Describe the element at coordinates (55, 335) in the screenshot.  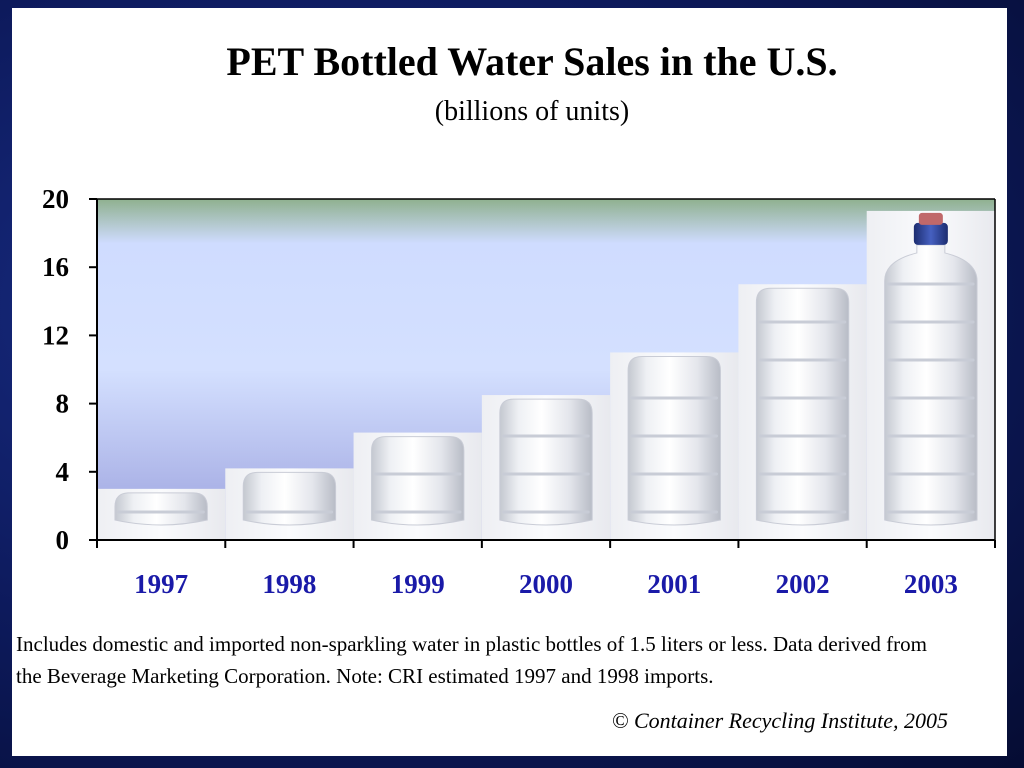
I see `y-tick-label: 12` at that location.